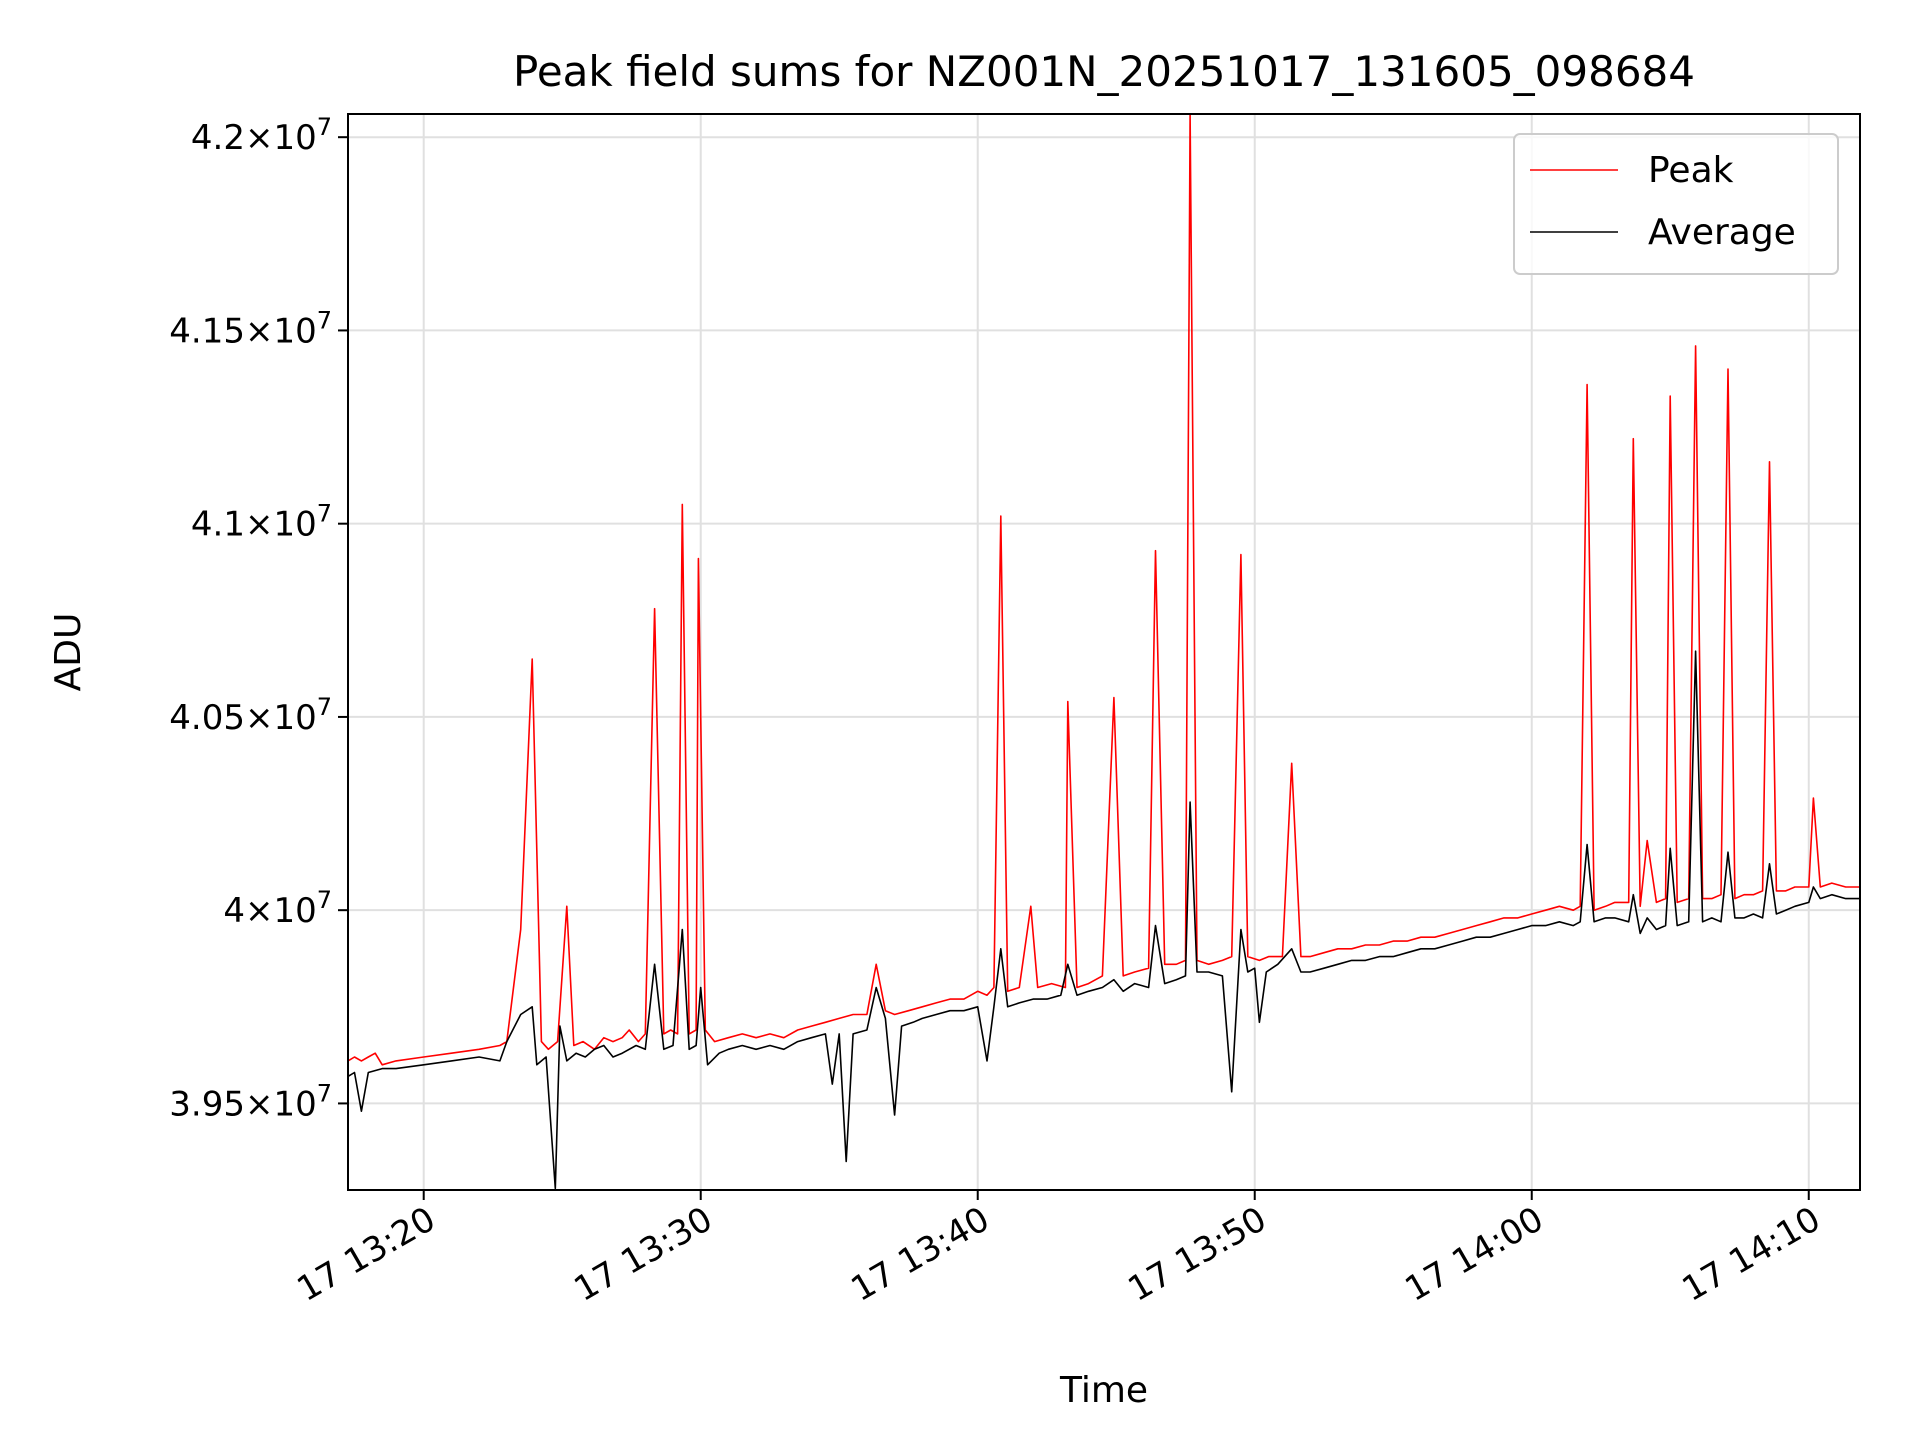 This screenshot has width=1920, height=1440. I want to click on x-axis-label: Time, so click(1103, 1390).